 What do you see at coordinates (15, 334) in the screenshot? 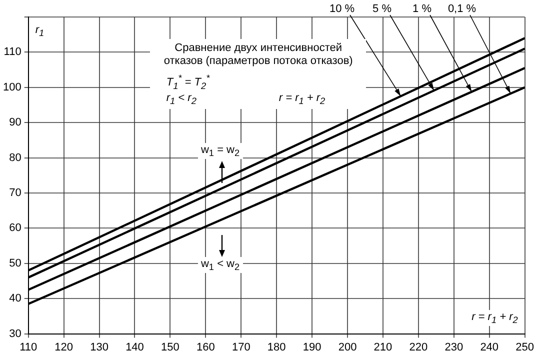
I see `y-tick-label: 30` at bounding box center [15, 334].